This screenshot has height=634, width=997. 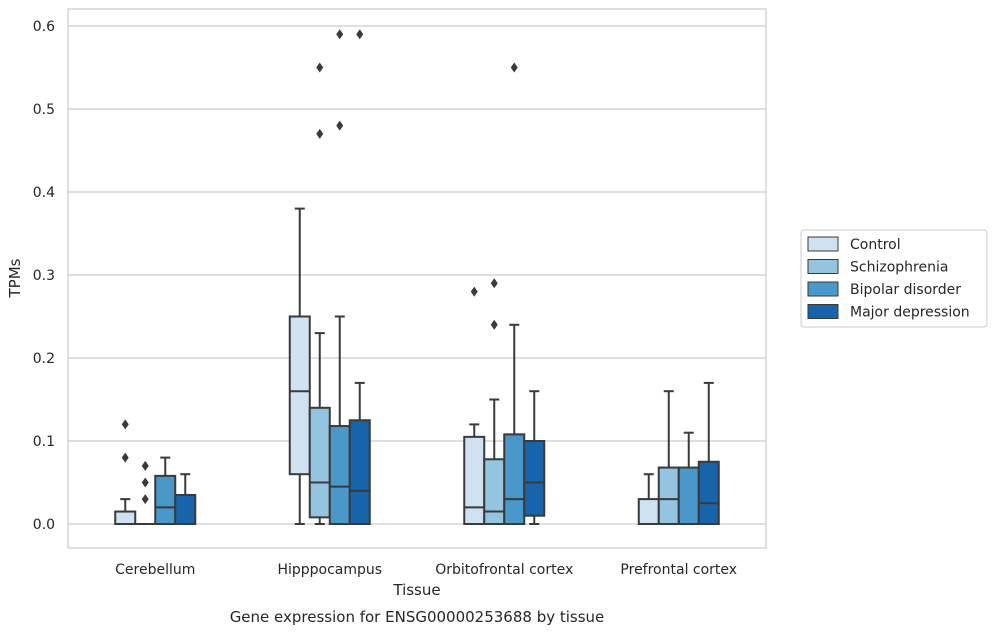 I want to click on legend-label: Control, so click(x=875, y=245).